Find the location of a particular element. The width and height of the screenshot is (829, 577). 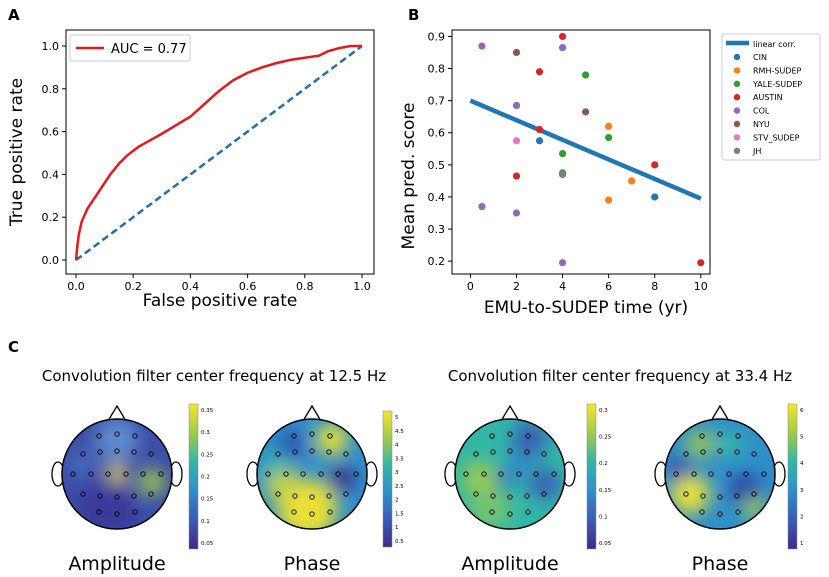

scatter-legend-fit-label: linear corr. is located at coordinates (774, 44).